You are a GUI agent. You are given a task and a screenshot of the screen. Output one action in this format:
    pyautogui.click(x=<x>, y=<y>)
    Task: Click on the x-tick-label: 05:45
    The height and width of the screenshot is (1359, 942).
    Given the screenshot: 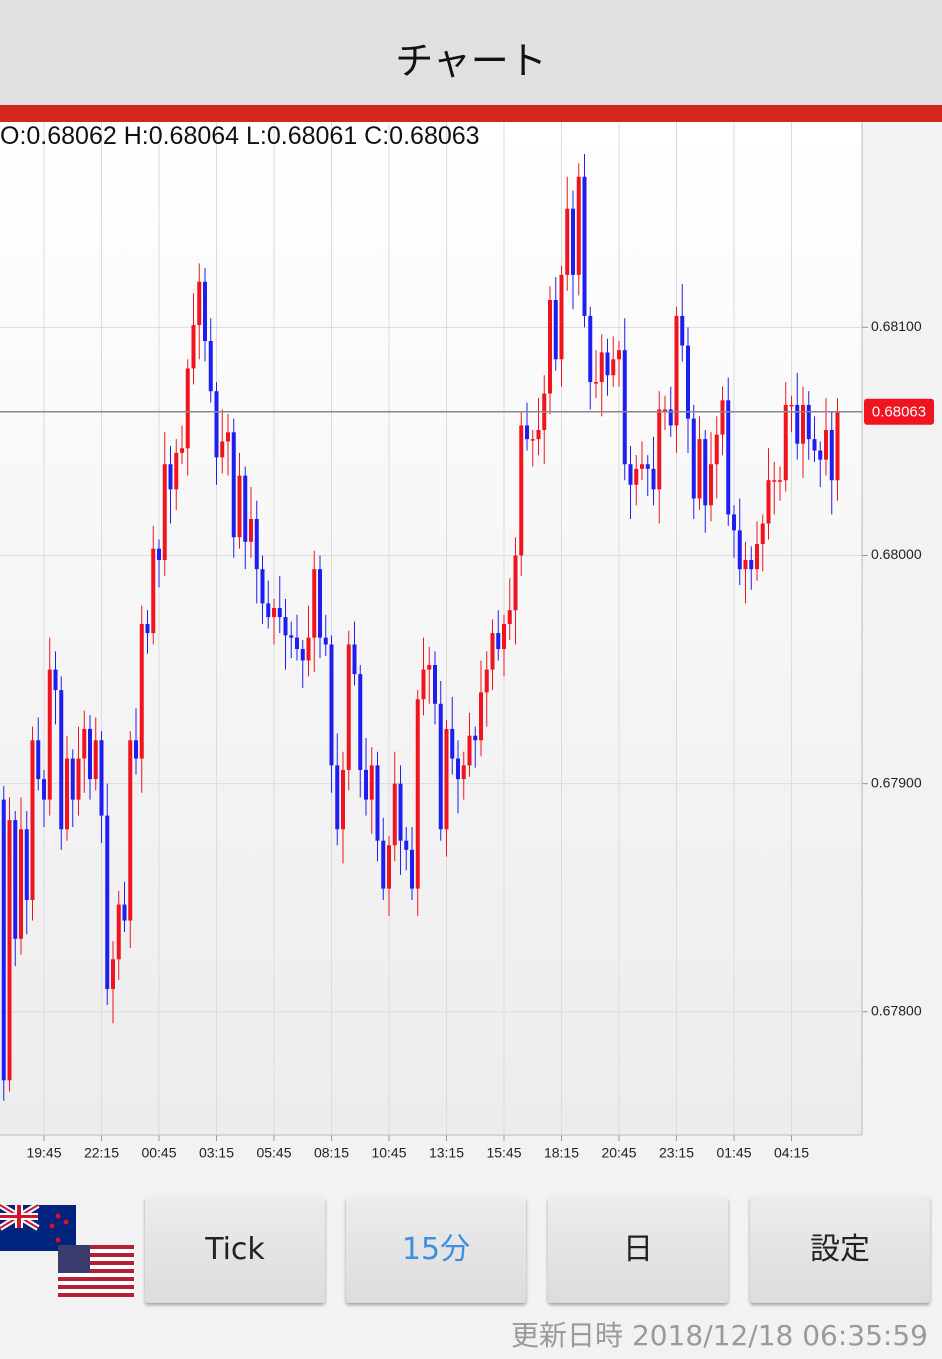 What is the action you would take?
    pyautogui.click(x=273, y=1153)
    